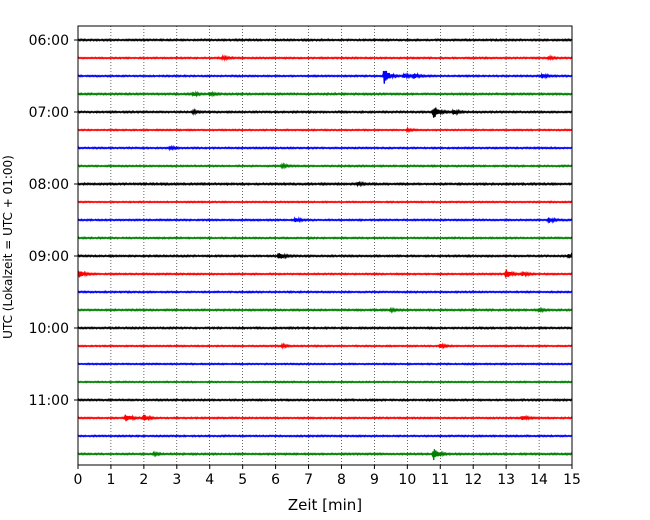 This screenshot has width=650, height=520. Describe the element at coordinates (539, 480) in the screenshot. I see `x-tick-label-14: 14` at that location.